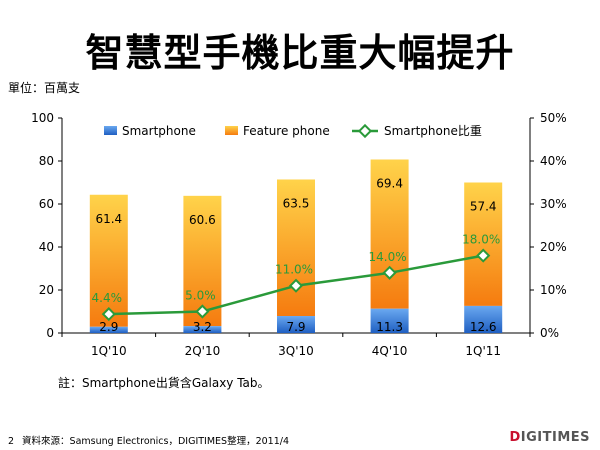 Image resolution: width=600 pixels, height=450 pixels. I want to click on legend-smartphone-swatch, so click(110, 130).